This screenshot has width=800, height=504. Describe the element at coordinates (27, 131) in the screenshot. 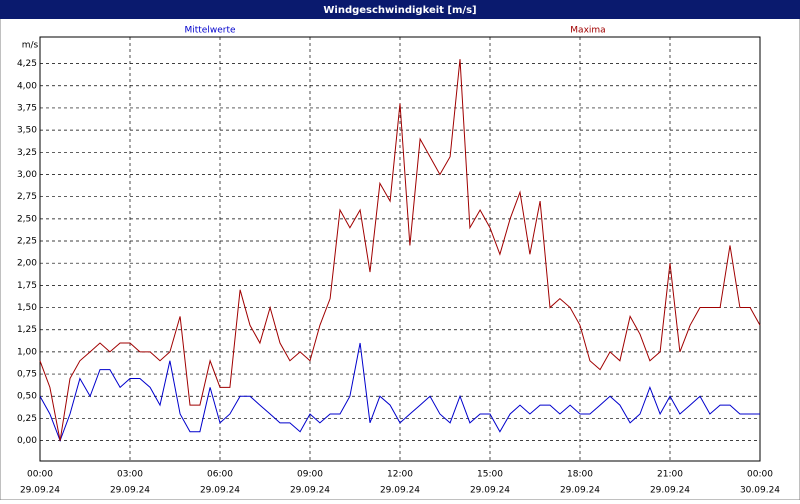

I see `y-tick-label: 3,50` at that location.